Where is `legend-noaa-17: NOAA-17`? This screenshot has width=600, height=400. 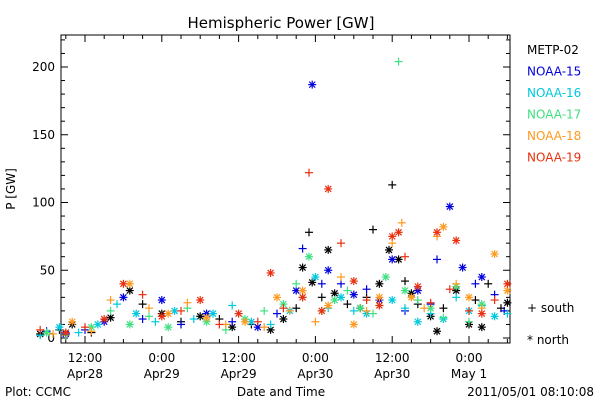
legend-noaa-17: NOAA-17 is located at coordinates (554, 115).